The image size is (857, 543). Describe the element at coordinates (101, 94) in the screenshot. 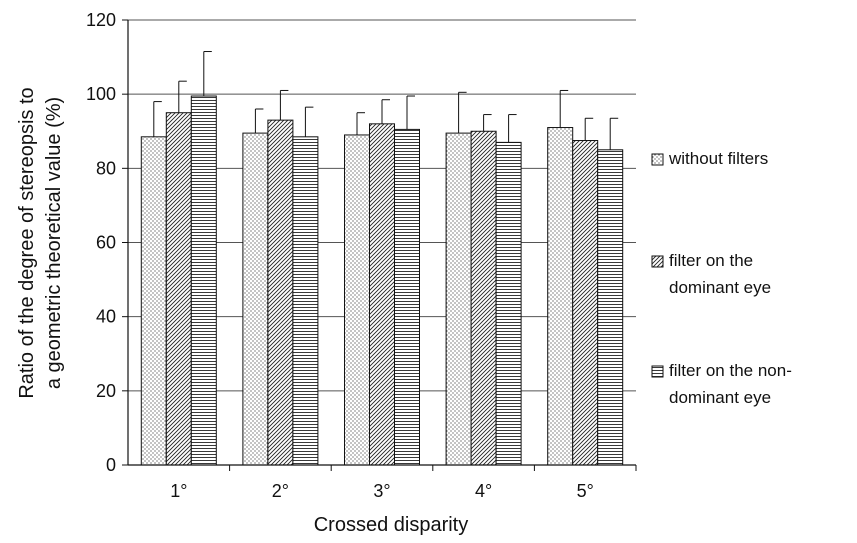

I see `y-tick-label: 100` at that location.